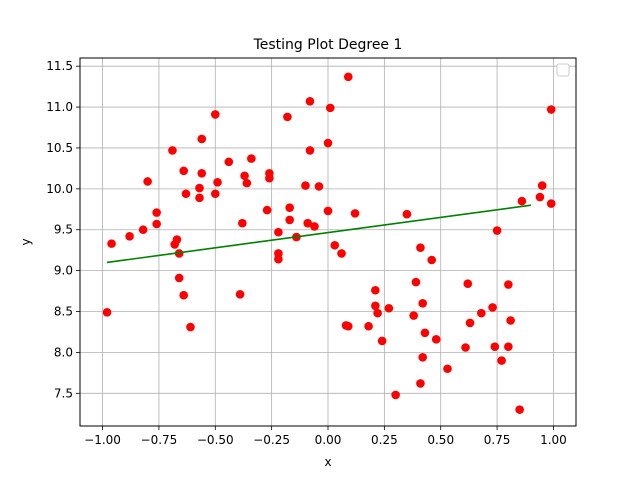 This screenshot has width=640, height=480. I want to click on y-tick-label: 10.5, so click(59, 148).